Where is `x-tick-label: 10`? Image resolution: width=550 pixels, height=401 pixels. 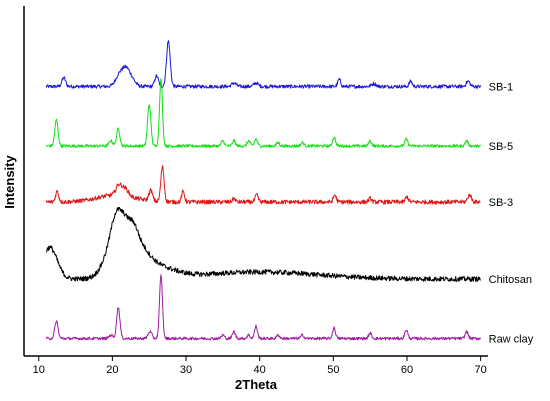
x-tick-label: 10 is located at coordinates (39, 370).